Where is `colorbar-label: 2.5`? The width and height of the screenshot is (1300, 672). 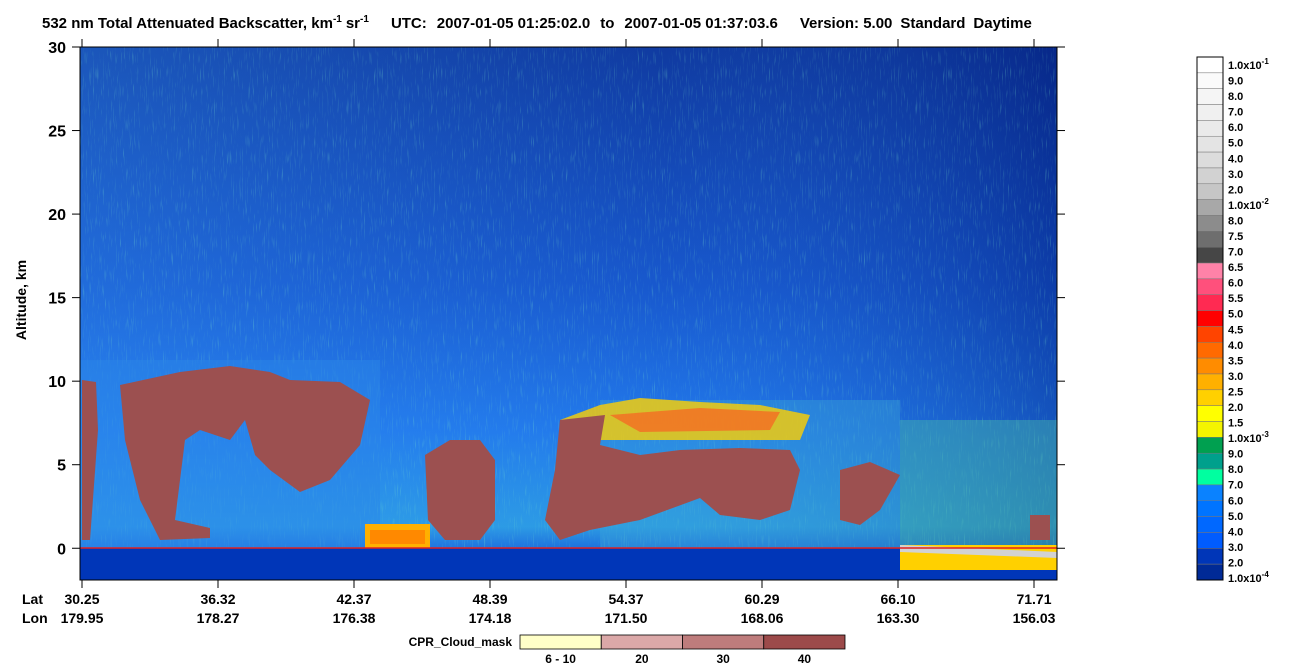
colorbar-label: 2.5 is located at coordinates (1235, 392).